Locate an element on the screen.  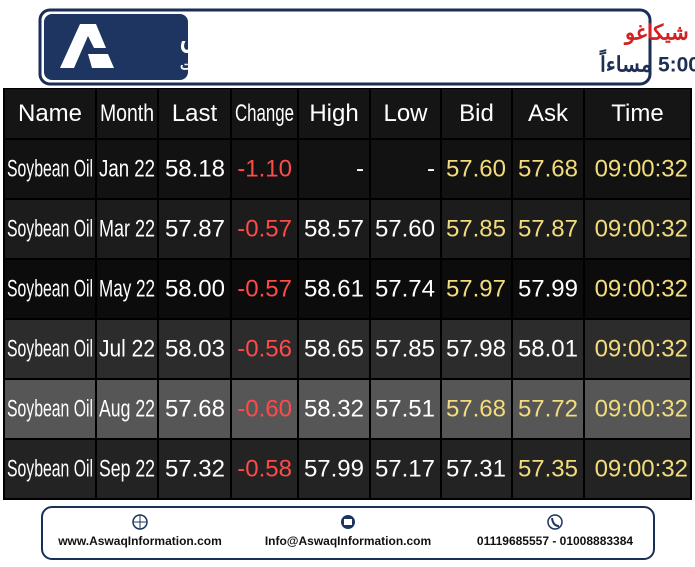
phone: 01119685557 - 01008883384 is located at coordinates (555, 541).